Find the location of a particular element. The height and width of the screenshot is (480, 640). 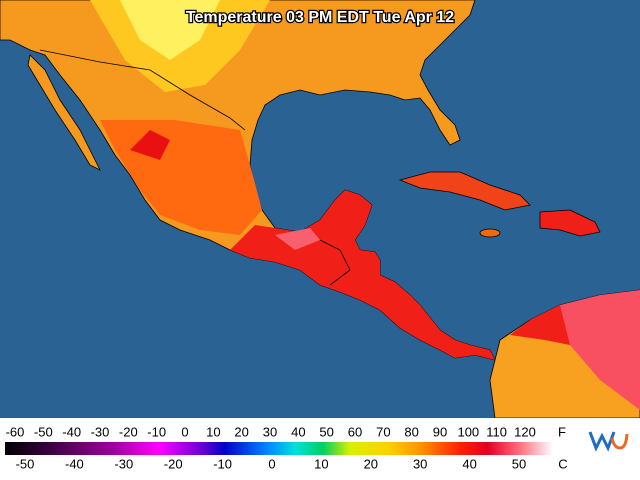

fahrenheit-label: -40 is located at coordinates (71, 431).